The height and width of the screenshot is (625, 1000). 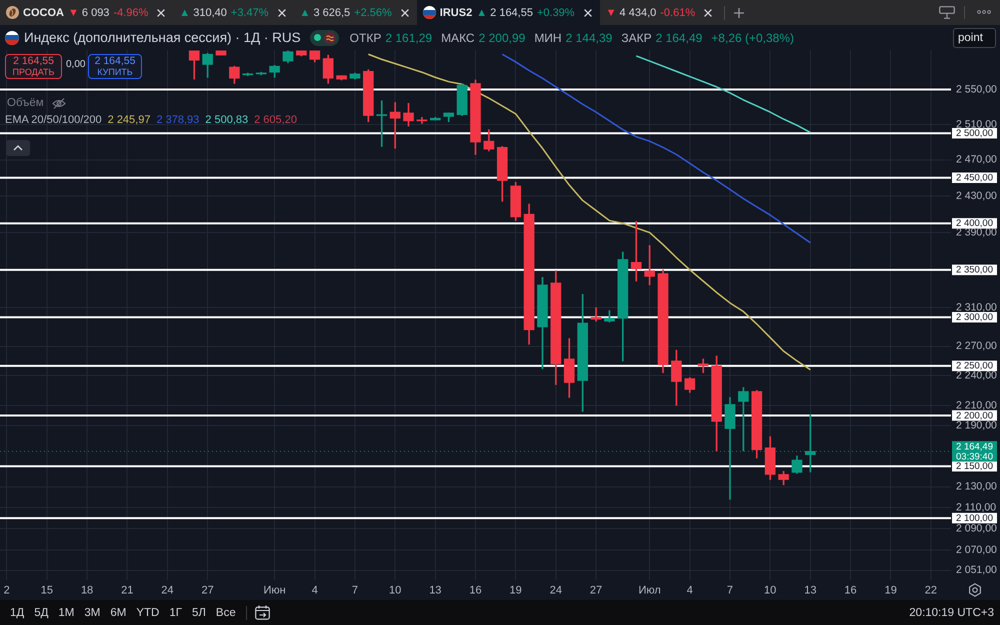 I want to click on chart-title: Индекс (дополнительная сессия) · 1Д · RUS, so click(x=162, y=37).